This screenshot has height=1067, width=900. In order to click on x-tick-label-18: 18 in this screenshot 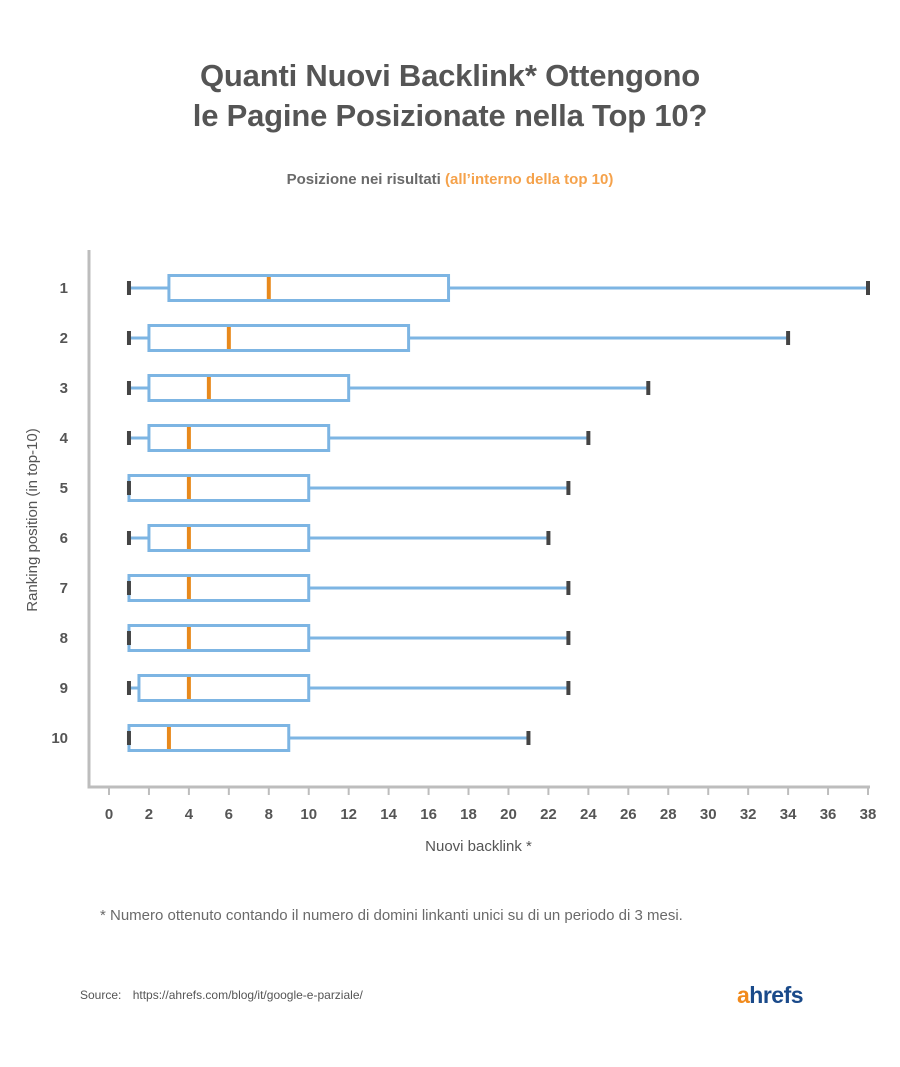, I will do `click(468, 814)`.